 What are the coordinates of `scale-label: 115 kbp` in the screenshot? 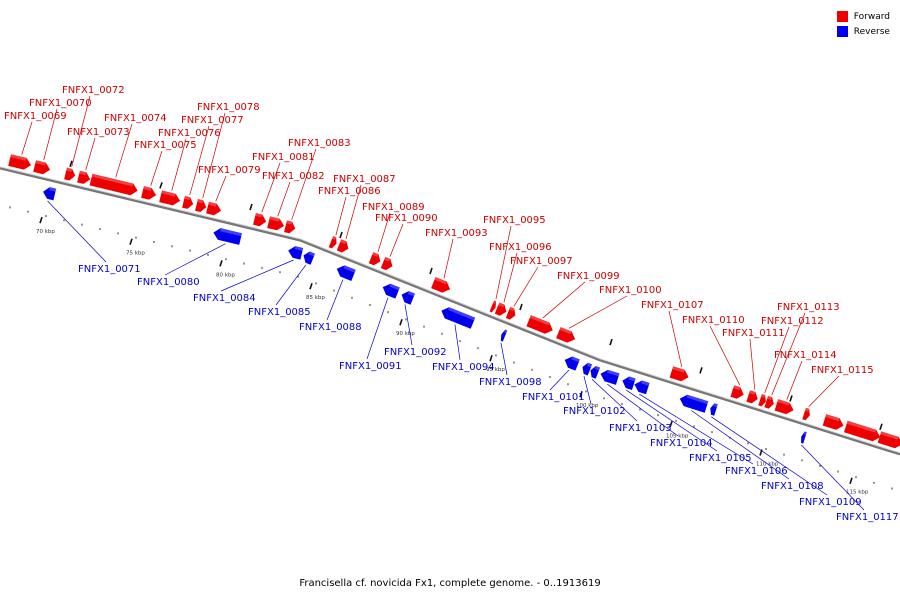 It's located at (857, 493).